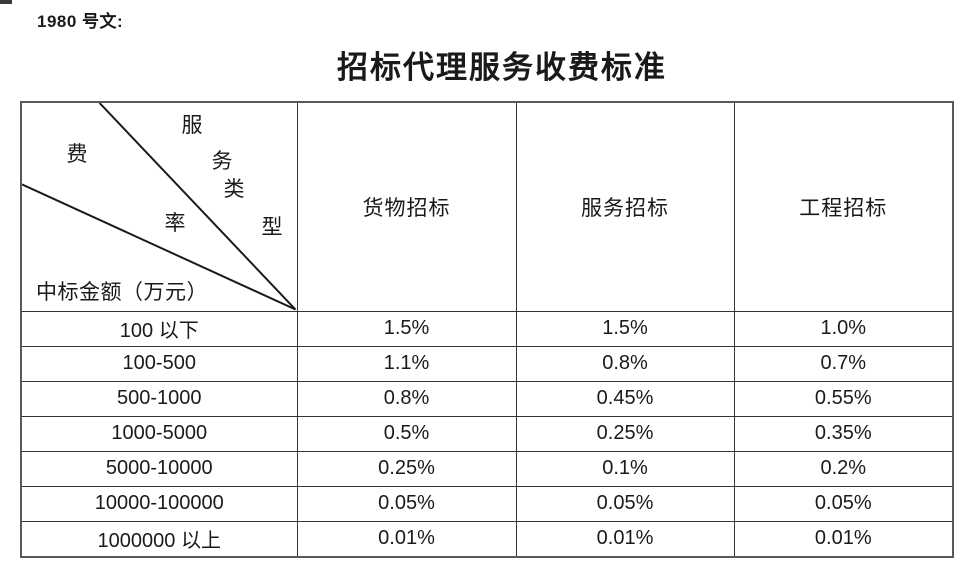  What do you see at coordinates (843, 328) in the screenshot?
I see `fee-value-cell: 1.0%` at bounding box center [843, 328].